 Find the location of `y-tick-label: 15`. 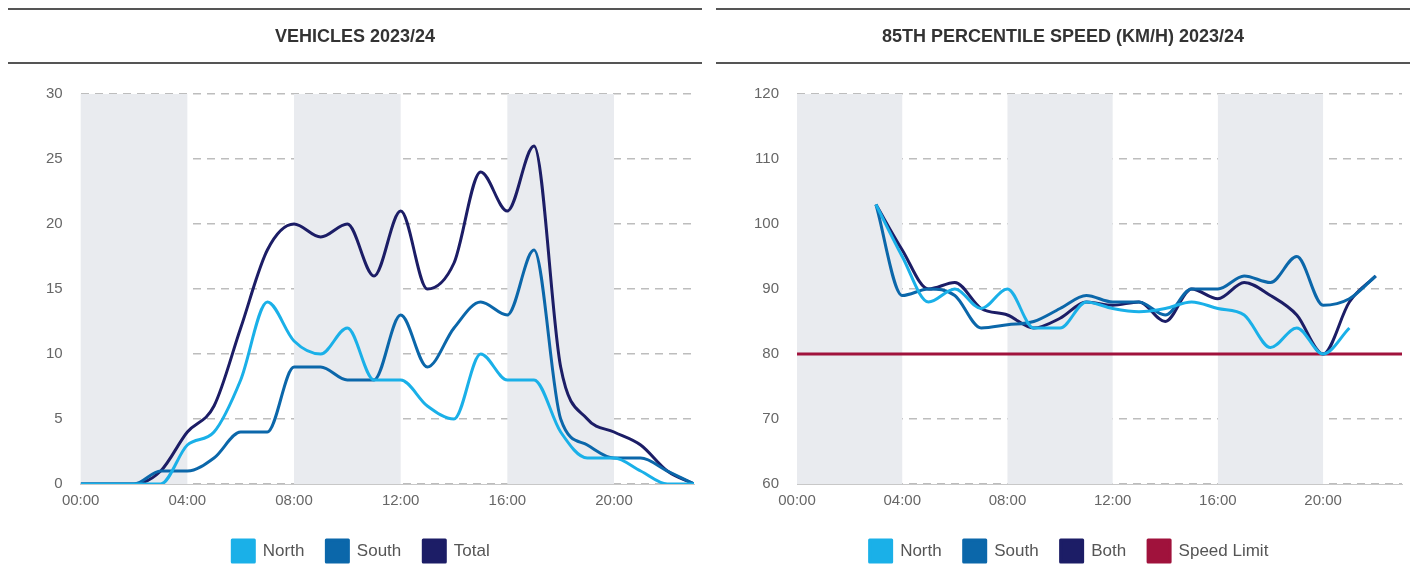

y-tick-label: 15 is located at coordinates (54, 288).